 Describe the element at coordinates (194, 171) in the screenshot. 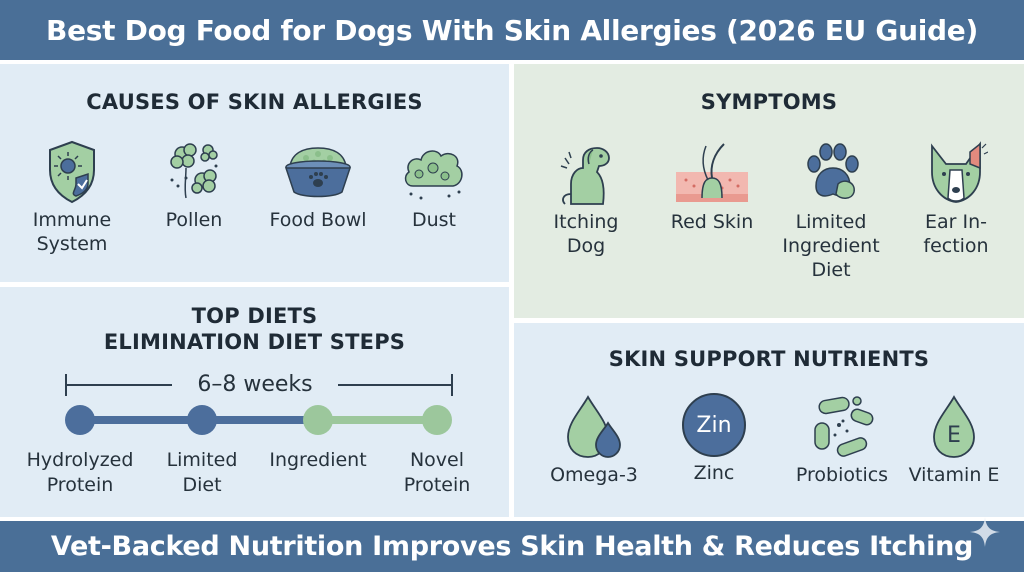

I see `pollen-icon` at that location.